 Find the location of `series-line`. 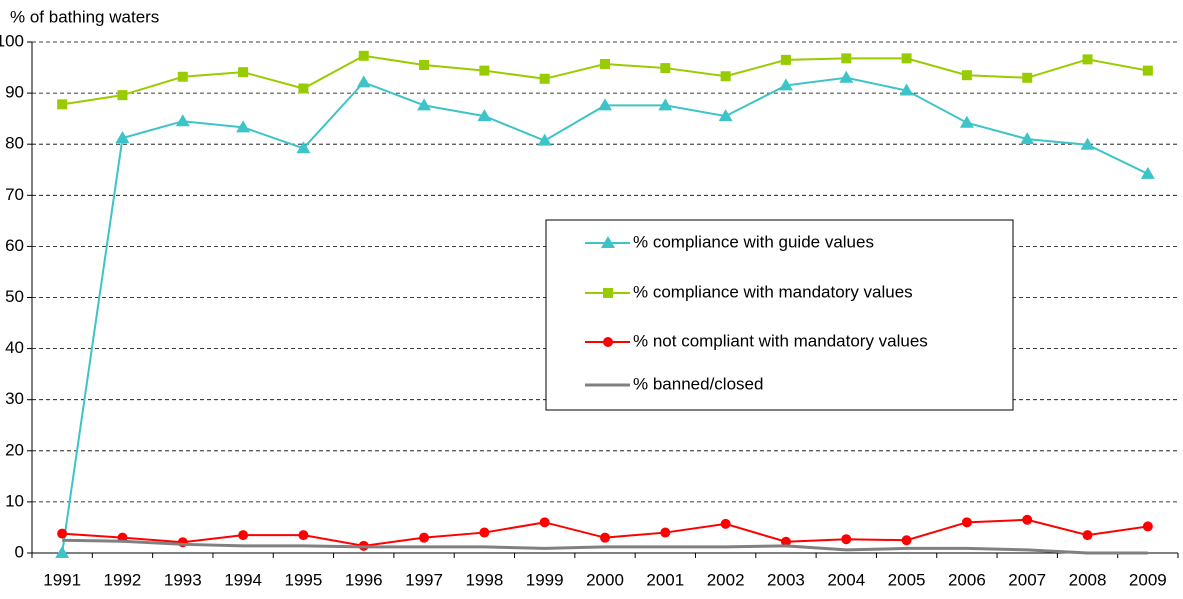

series-line is located at coordinates (605, 546).